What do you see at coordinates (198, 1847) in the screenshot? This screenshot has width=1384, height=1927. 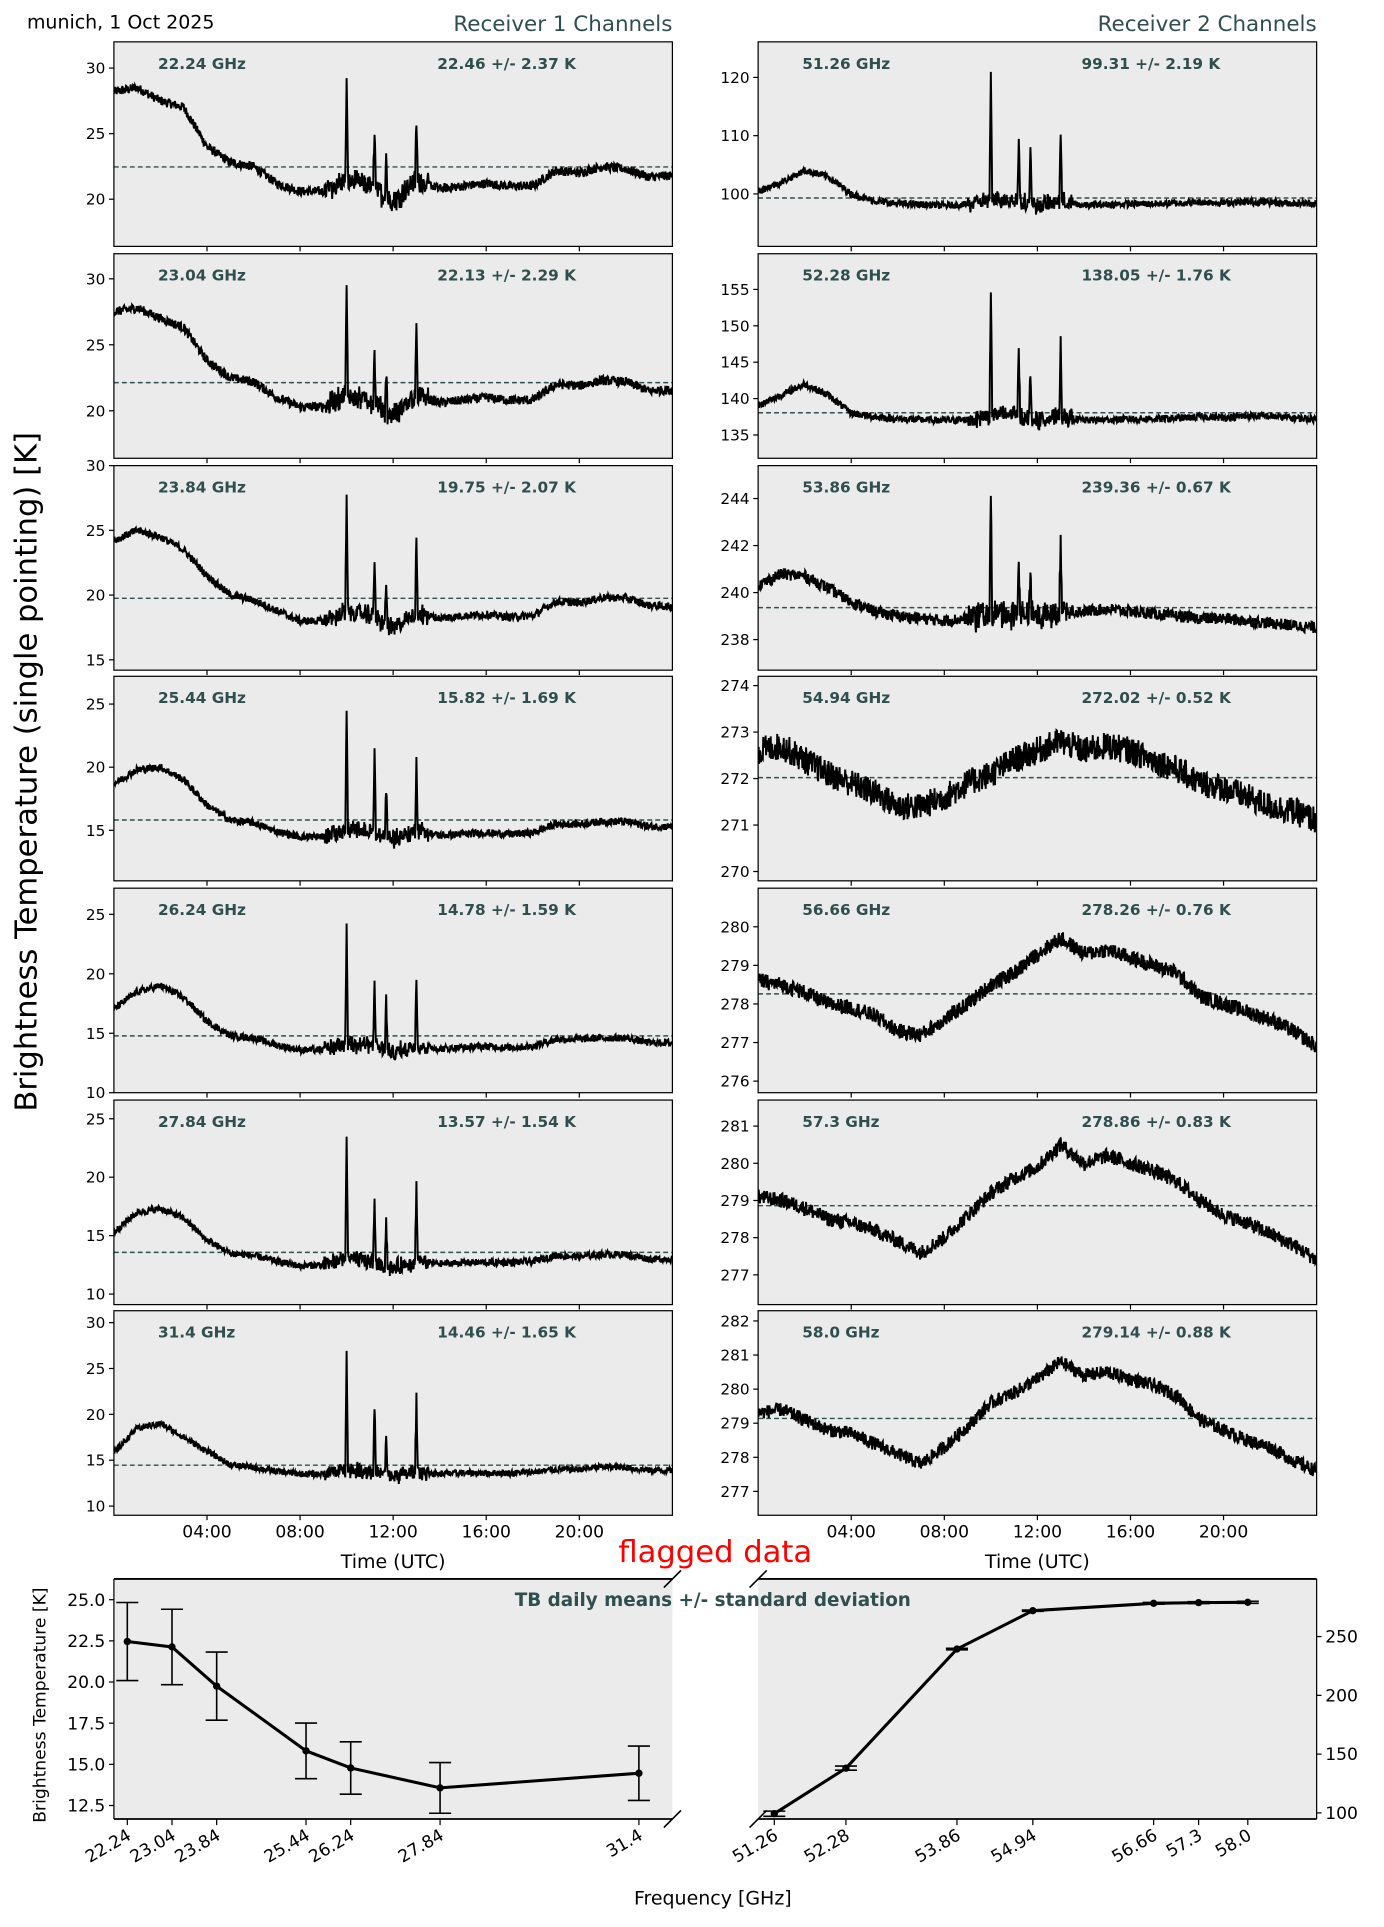 I see `x-tick-label: 23.84` at bounding box center [198, 1847].